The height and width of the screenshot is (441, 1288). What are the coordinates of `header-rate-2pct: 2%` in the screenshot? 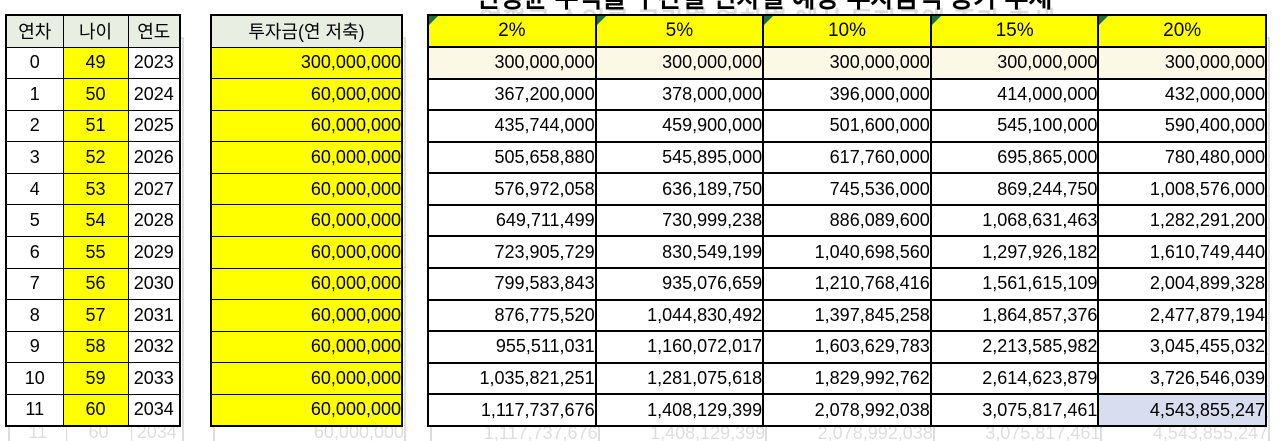 It's located at (512, 31).